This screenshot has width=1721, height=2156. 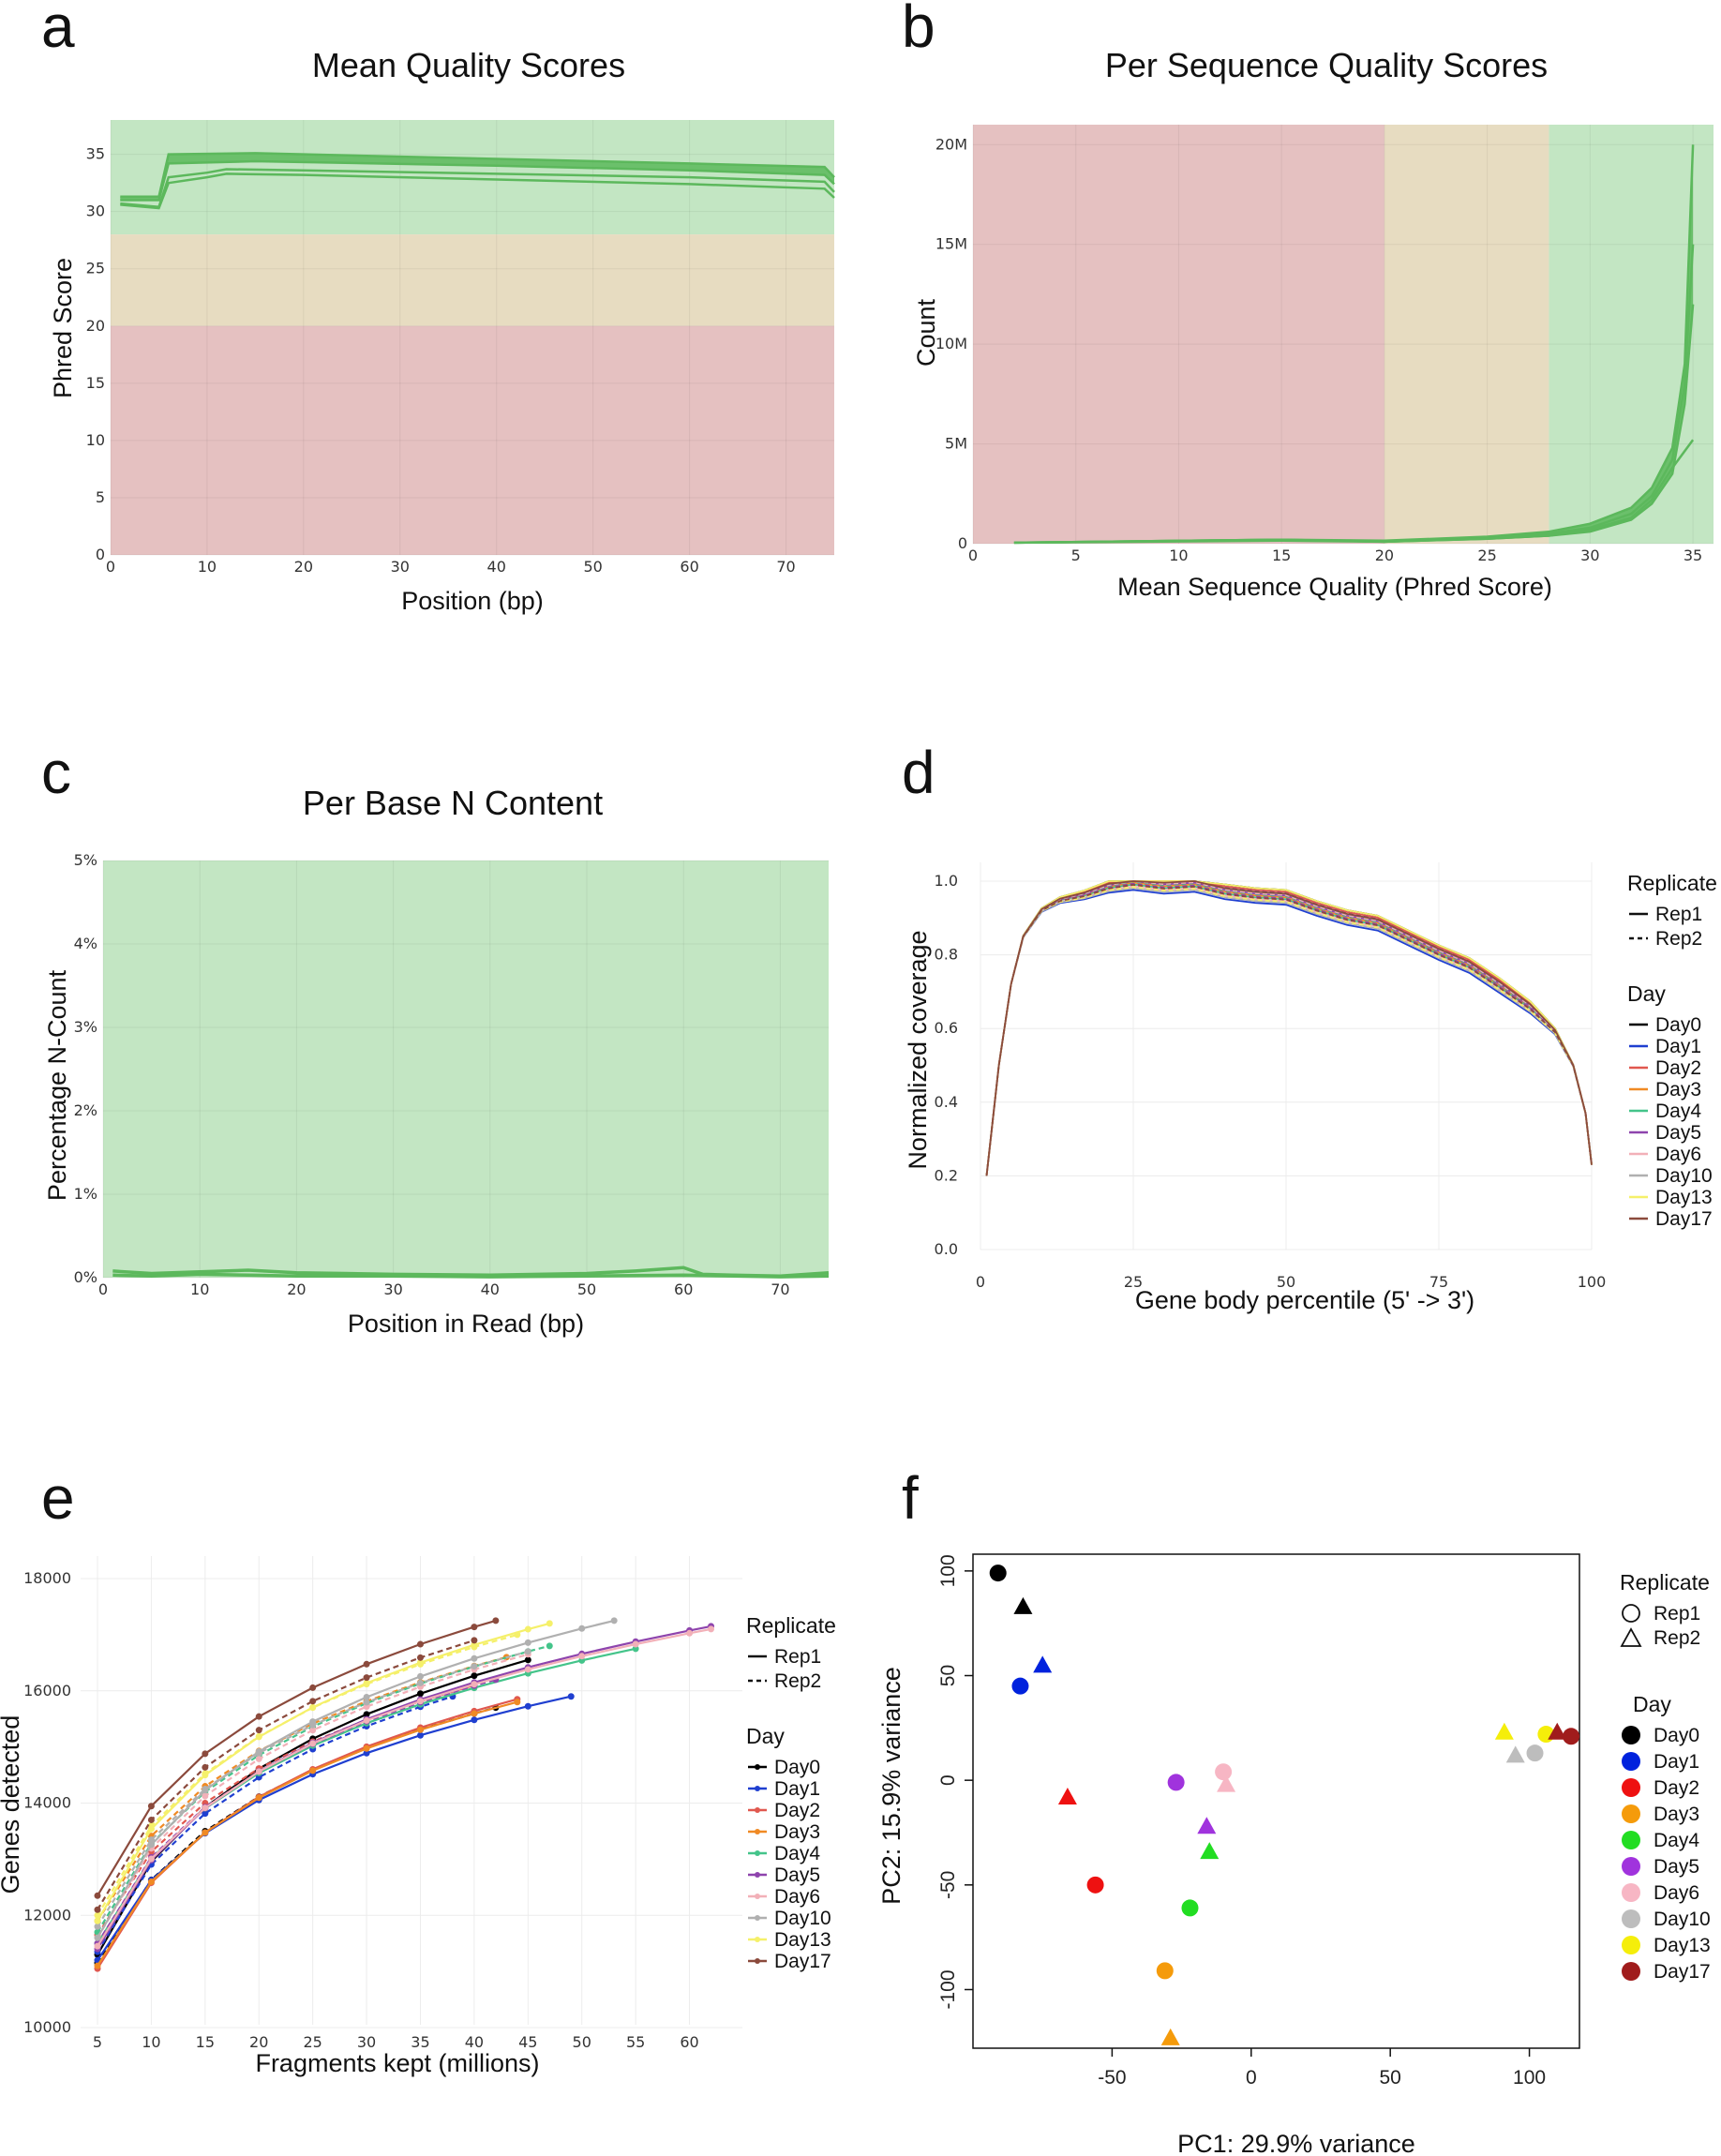 I want to click on panel-f-legend-day-item: Day10, so click(x=1682, y=1920).